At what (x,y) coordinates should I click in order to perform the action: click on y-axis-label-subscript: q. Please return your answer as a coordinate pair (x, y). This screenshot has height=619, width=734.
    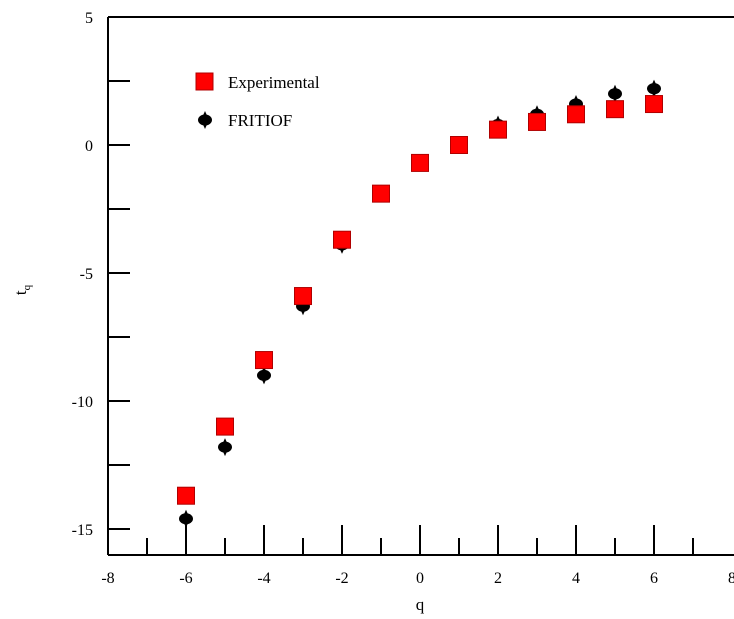
    Looking at the image, I should click on (27, 287).